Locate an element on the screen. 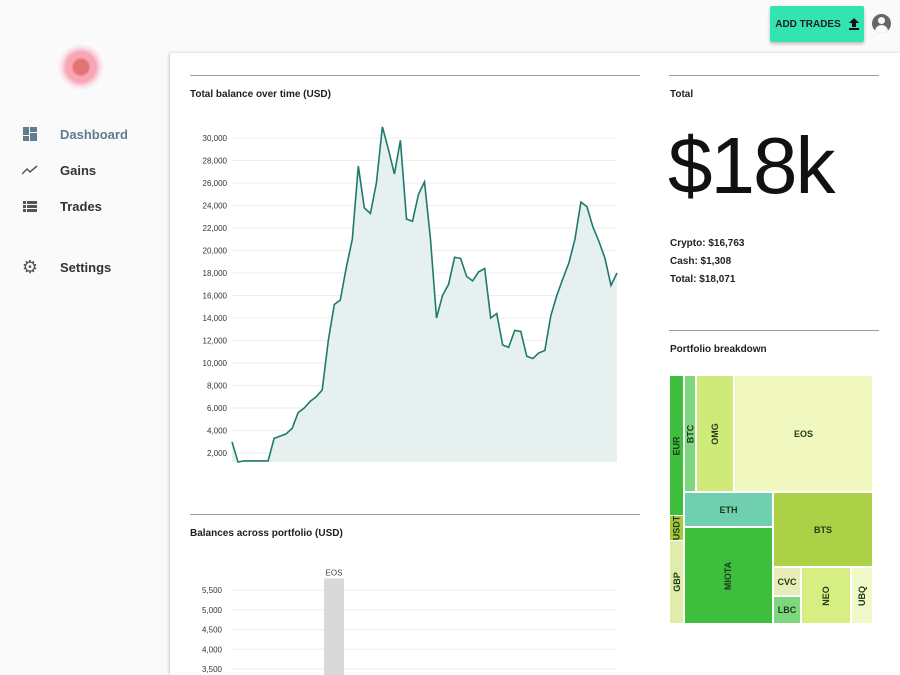 This screenshot has width=900, height=675. y-tick-label: 2,000 is located at coordinates (217, 453).